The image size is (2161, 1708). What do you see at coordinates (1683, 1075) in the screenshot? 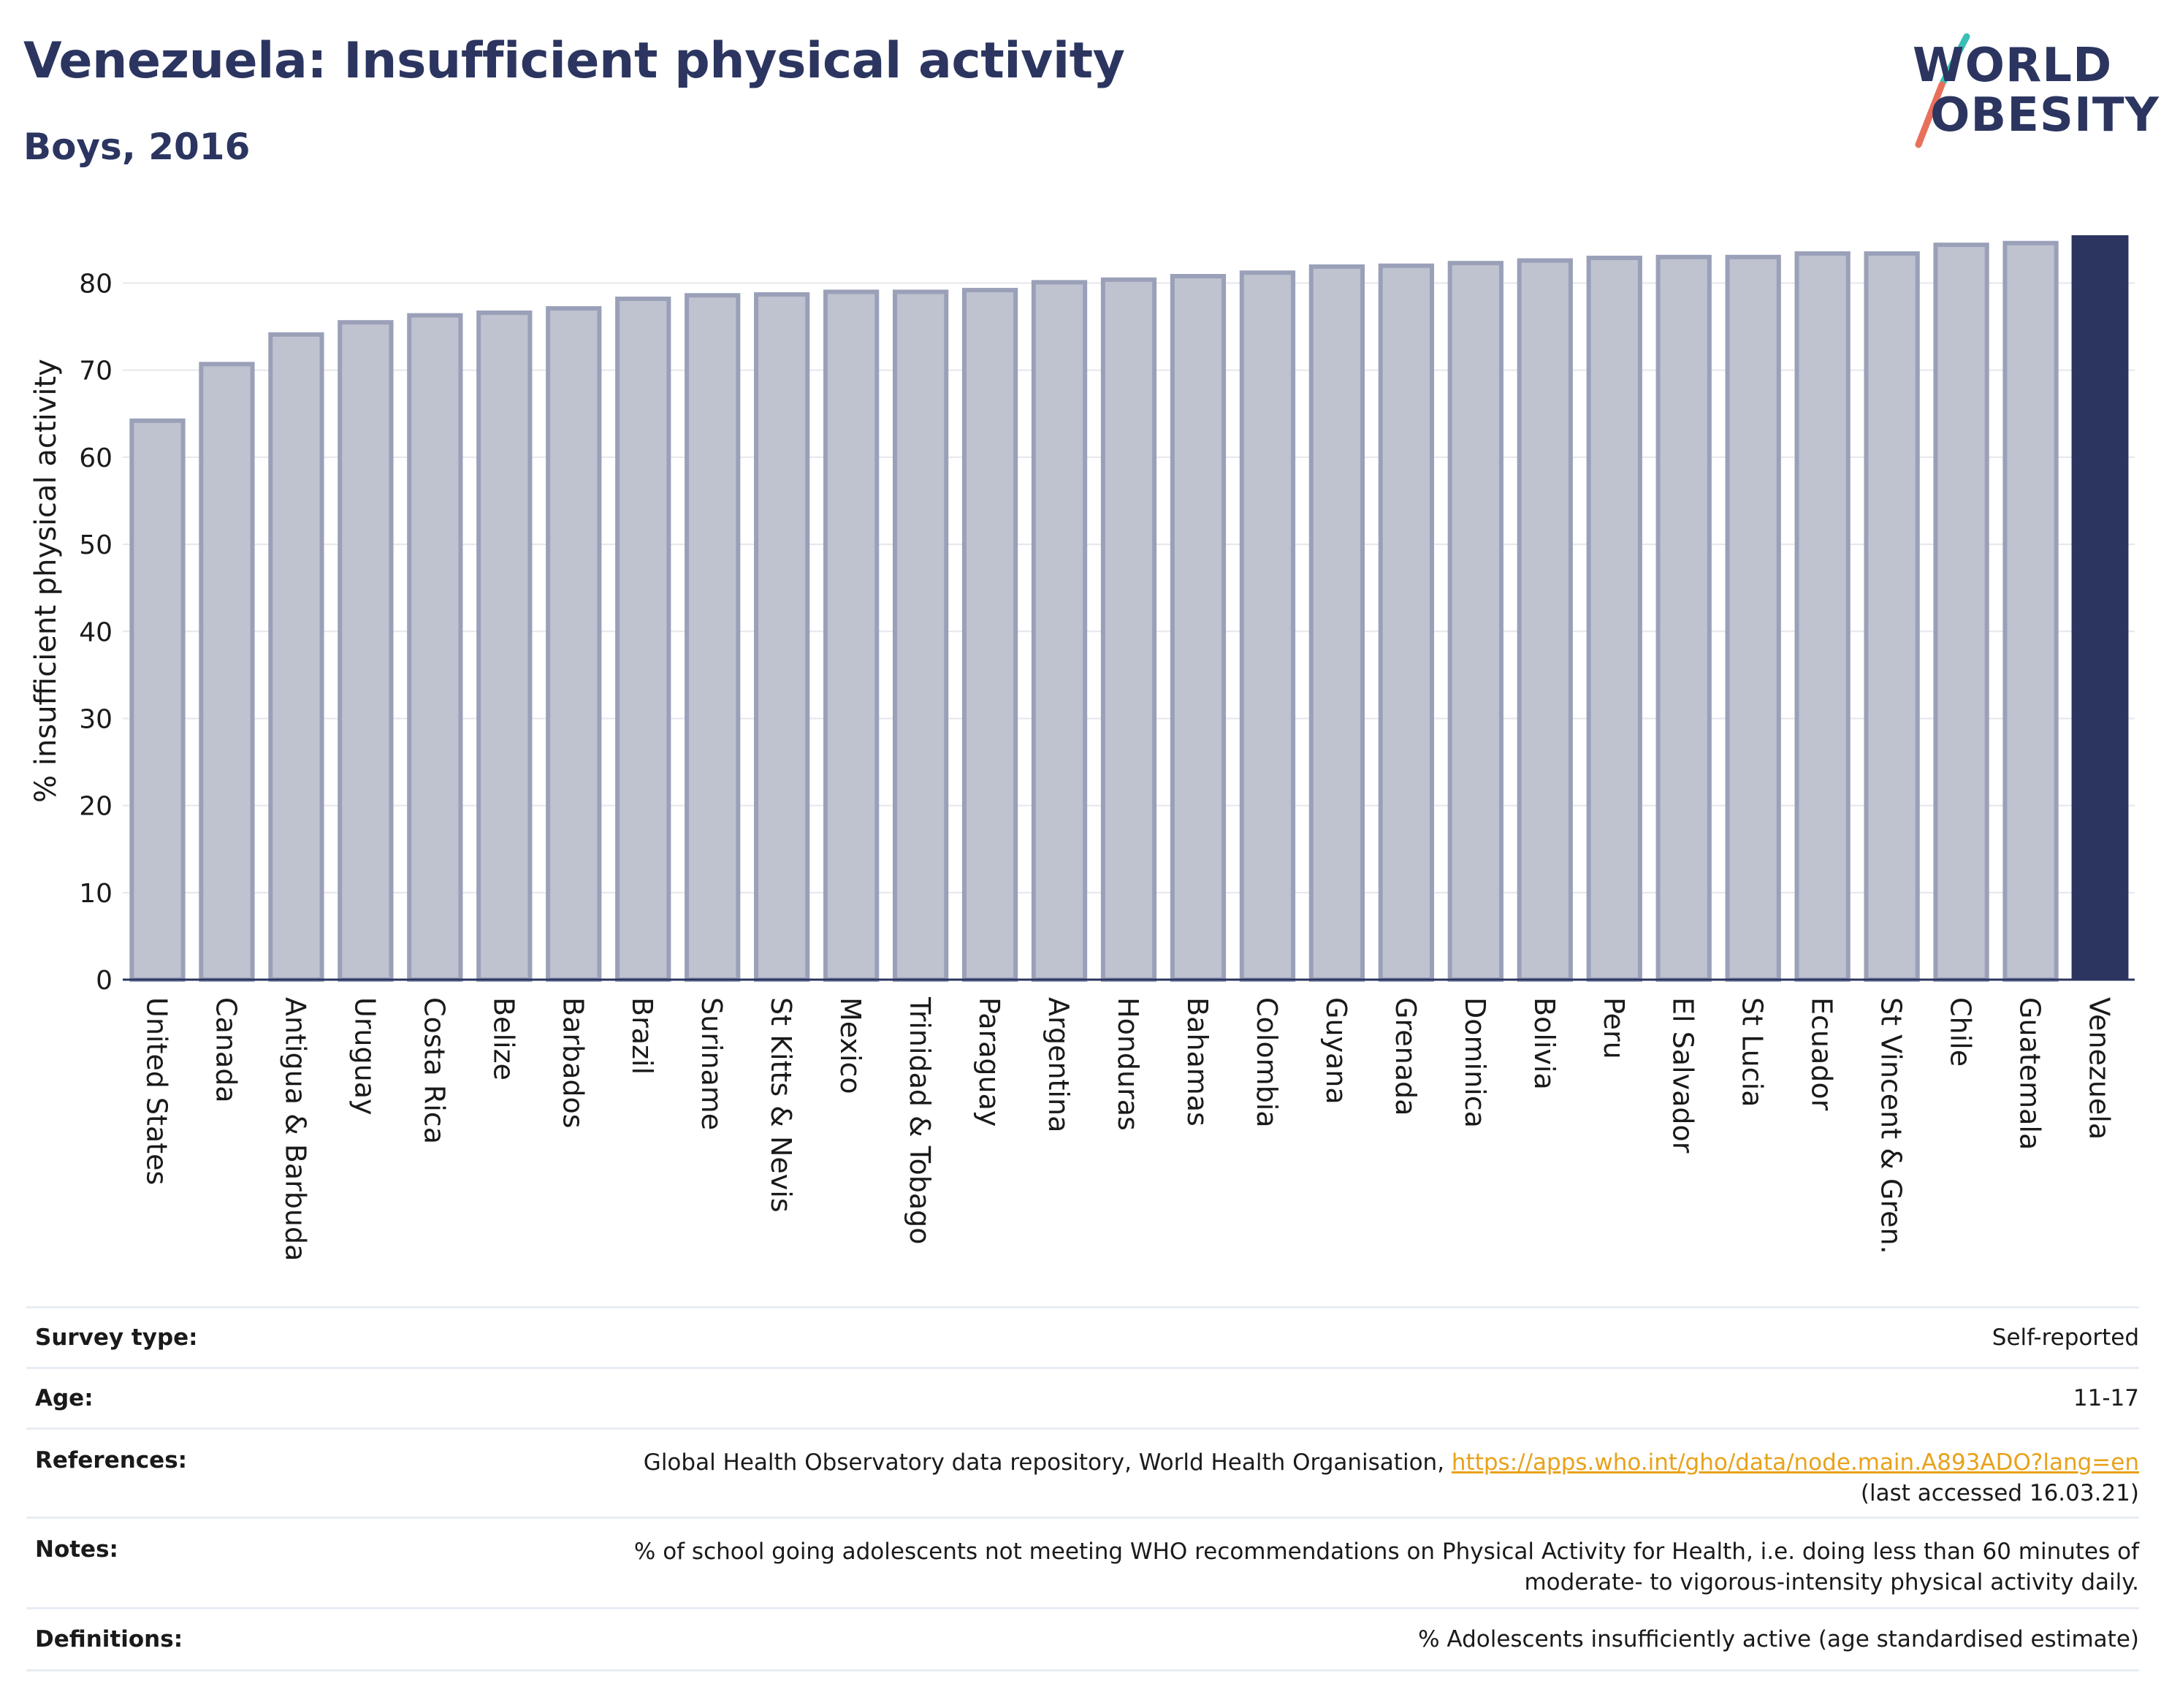
I see `x-tick-label: El Salvador` at bounding box center [1683, 1075].